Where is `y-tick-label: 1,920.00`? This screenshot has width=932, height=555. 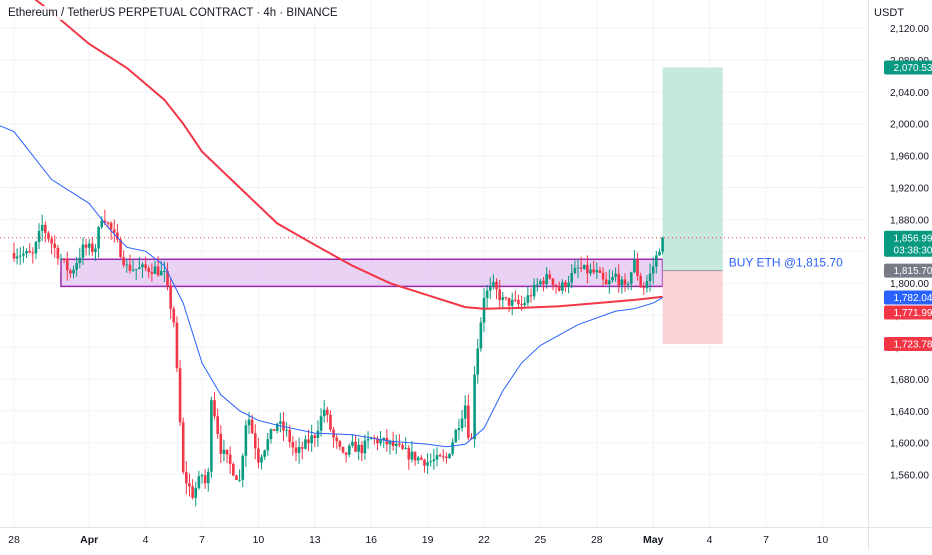
y-tick-label: 1,920.00 is located at coordinates (909, 189).